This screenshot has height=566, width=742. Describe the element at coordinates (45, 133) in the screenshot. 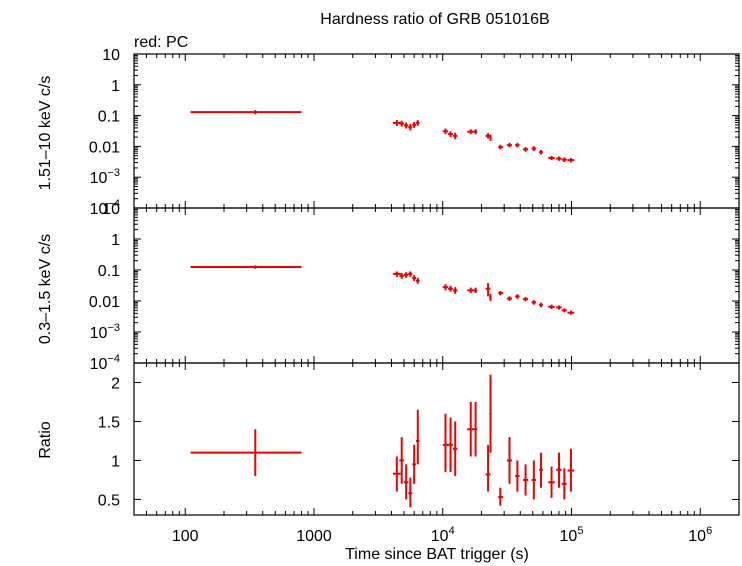

I see `y-axis-label-hard: 1.51–10 keV c/s` at that location.